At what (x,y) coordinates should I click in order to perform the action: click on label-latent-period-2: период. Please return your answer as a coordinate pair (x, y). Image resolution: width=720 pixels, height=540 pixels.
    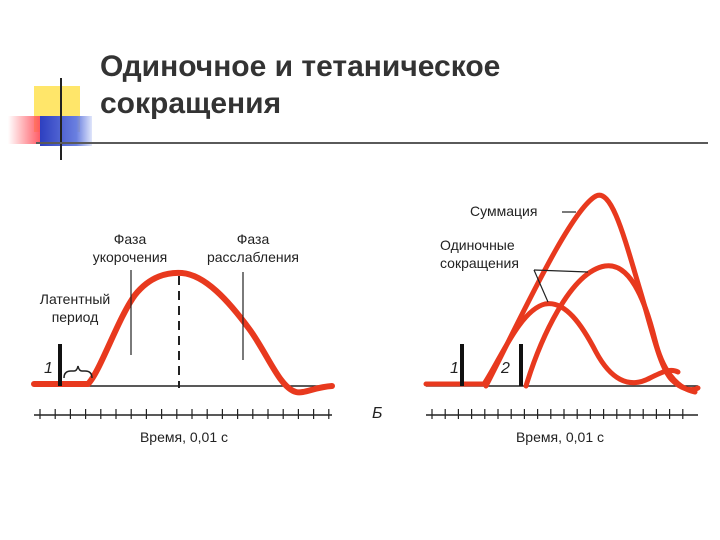
    Looking at the image, I should click on (75, 317).